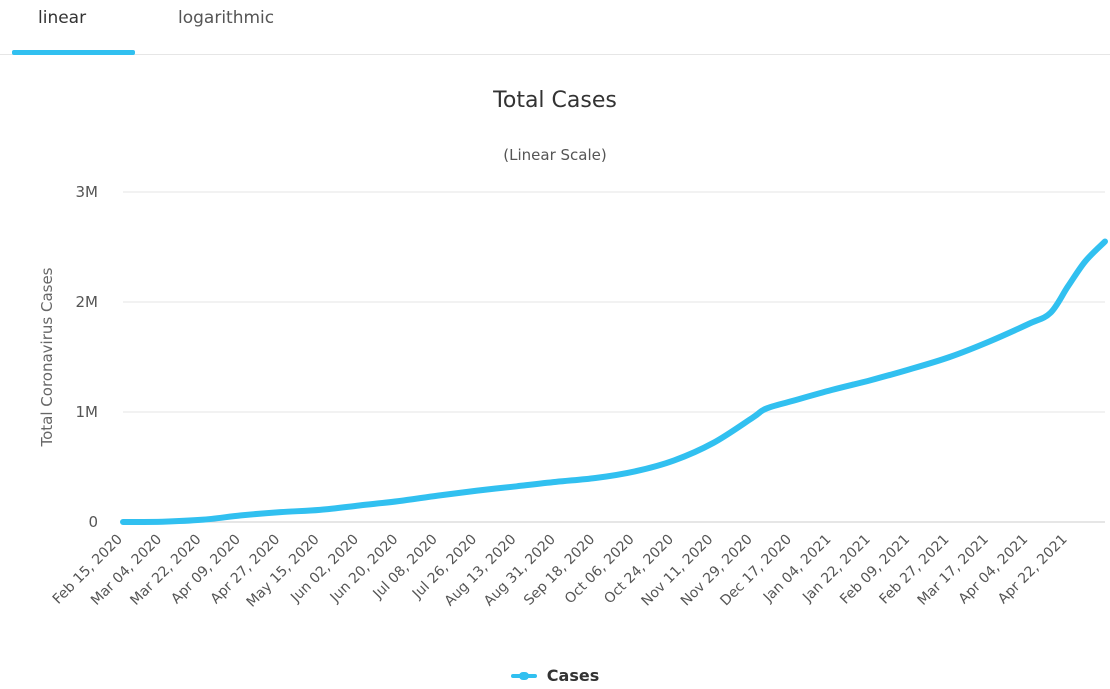 This screenshot has height=689, width=1110. What do you see at coordinates (555, 155) in the screenshot?
I see `chart-subtitle: (Linear Scale)` at bounding box center [555, 155].